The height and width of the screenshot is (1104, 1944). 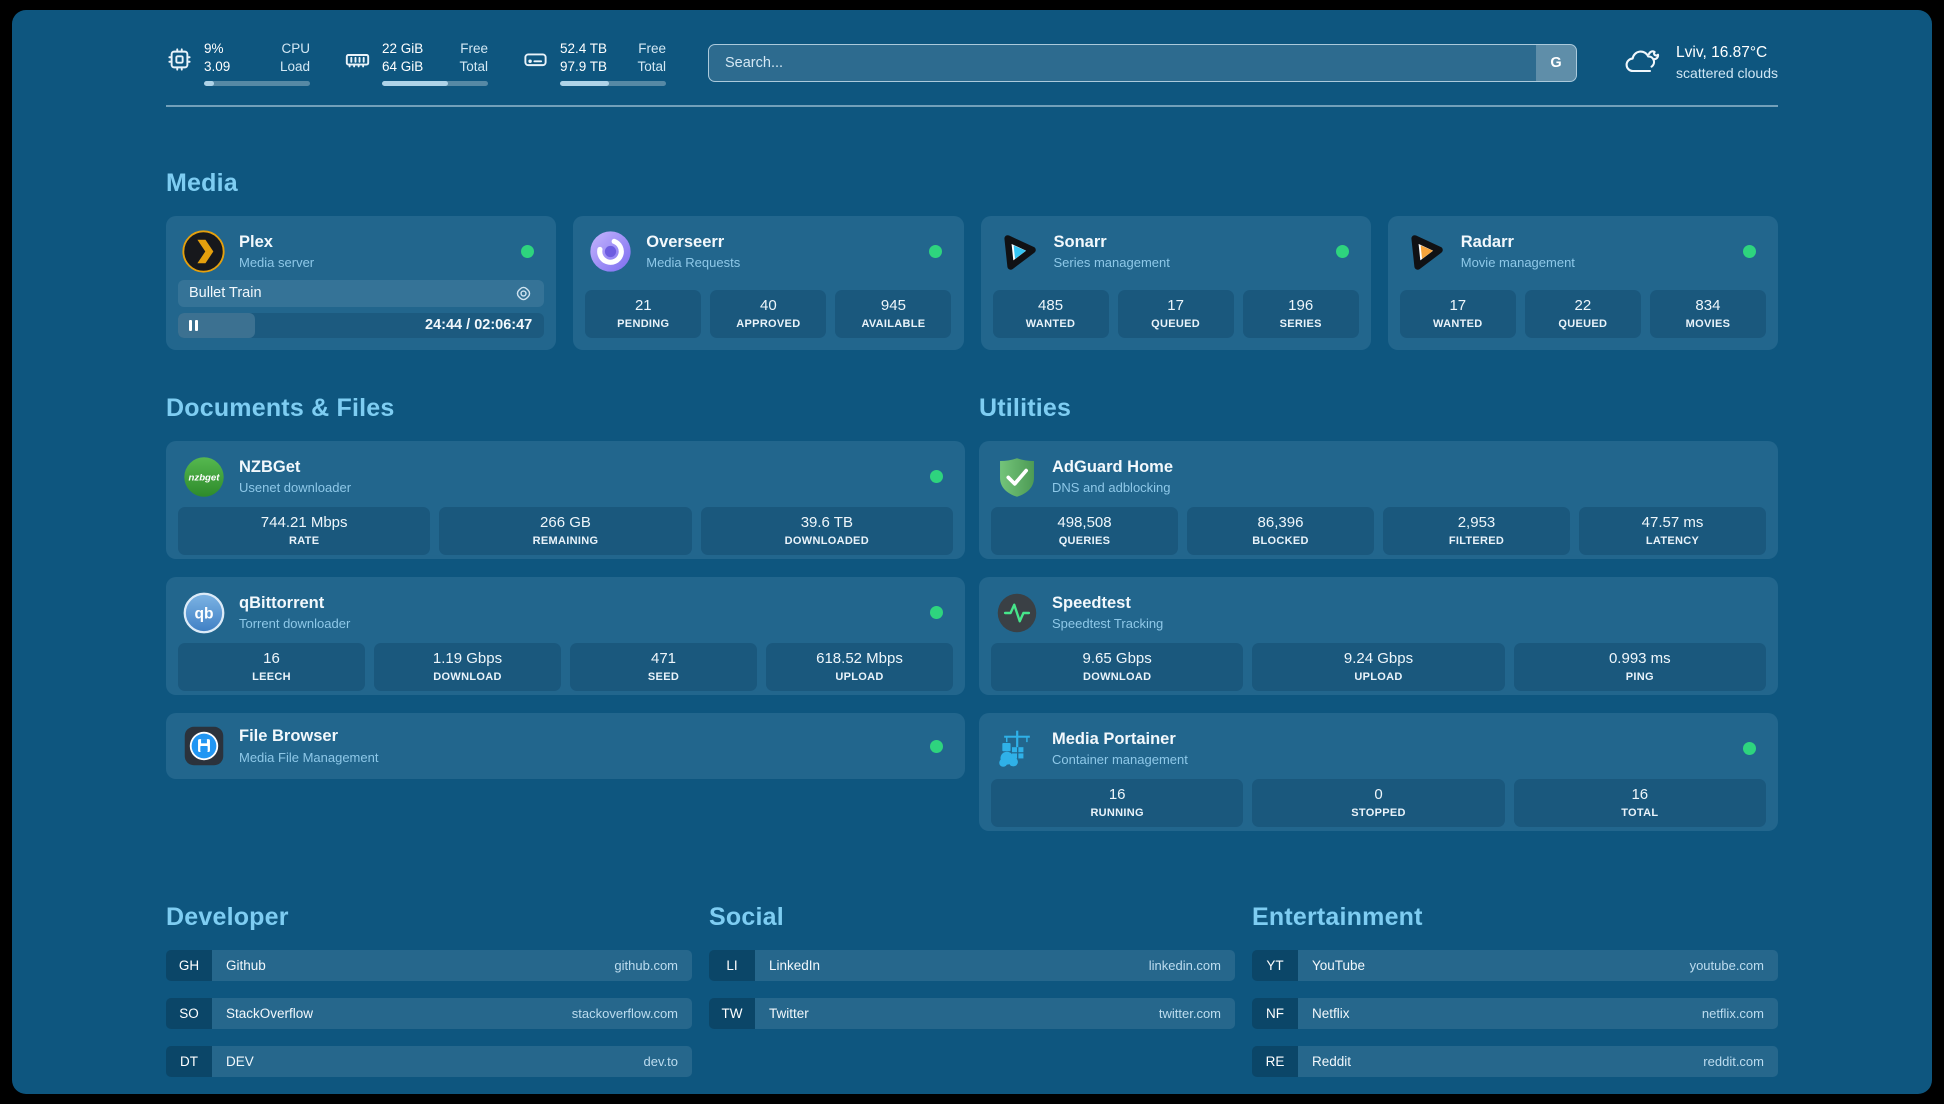 I want to click on speedtest-icon, so click(x=1016, y=612).